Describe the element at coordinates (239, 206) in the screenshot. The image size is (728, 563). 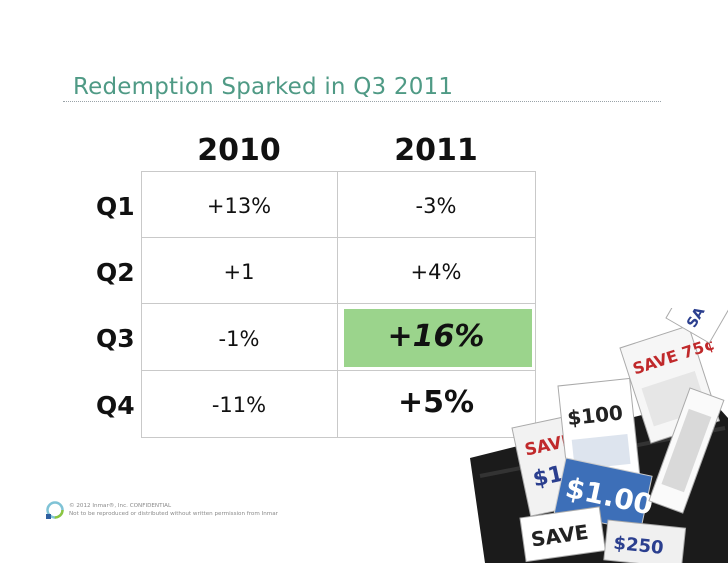
I see `cell-q1-2010: +13%` at that location.